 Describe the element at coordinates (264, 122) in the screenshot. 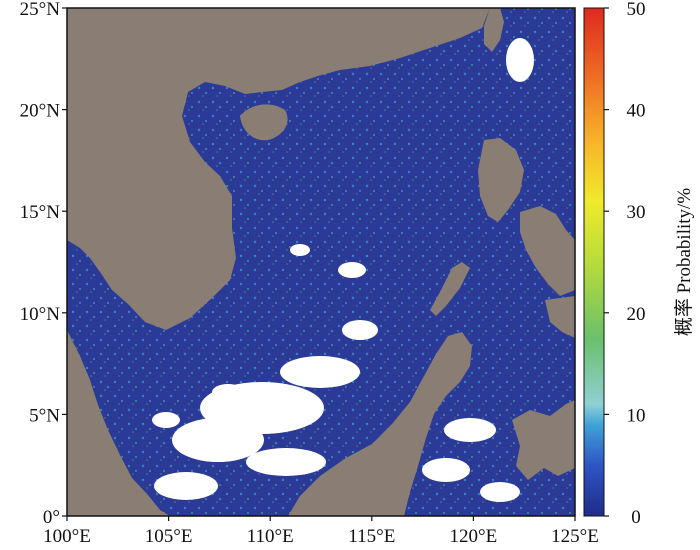

I see `land-hainan` at that location.